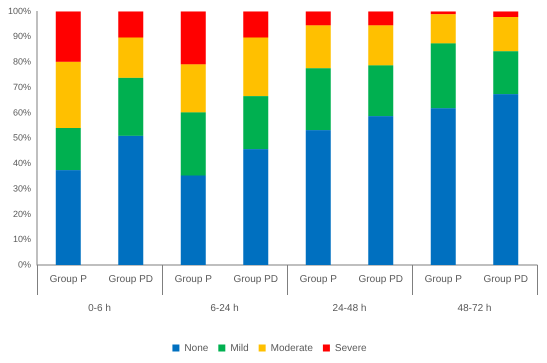  Describe the element at coordinates (20, 11) in the screenshot. I see `y-tick-label: 100%` at that location.